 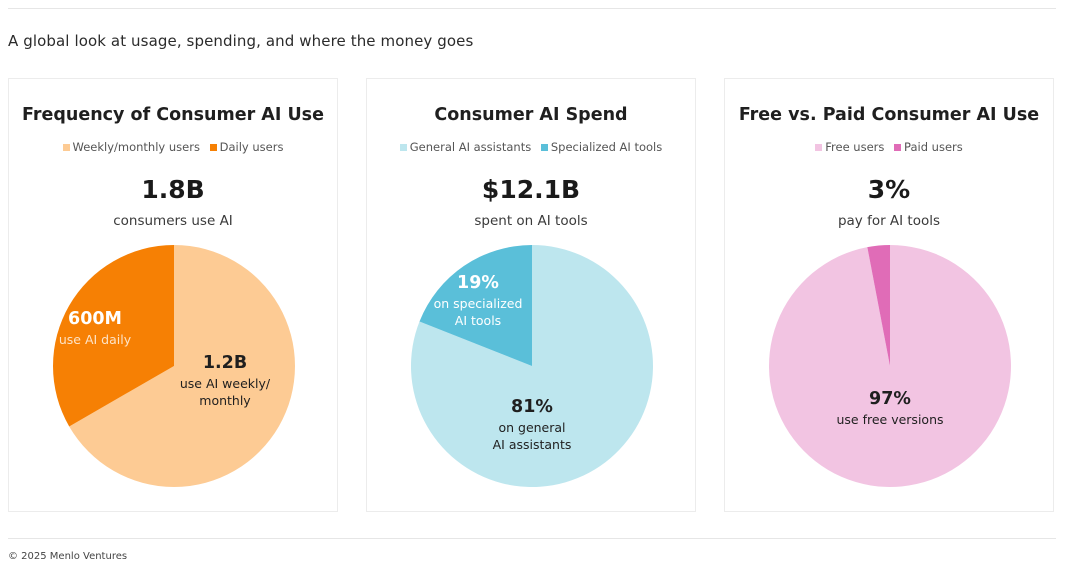 I want to click on slice-text: use free versions, so click(x=890, y=419).